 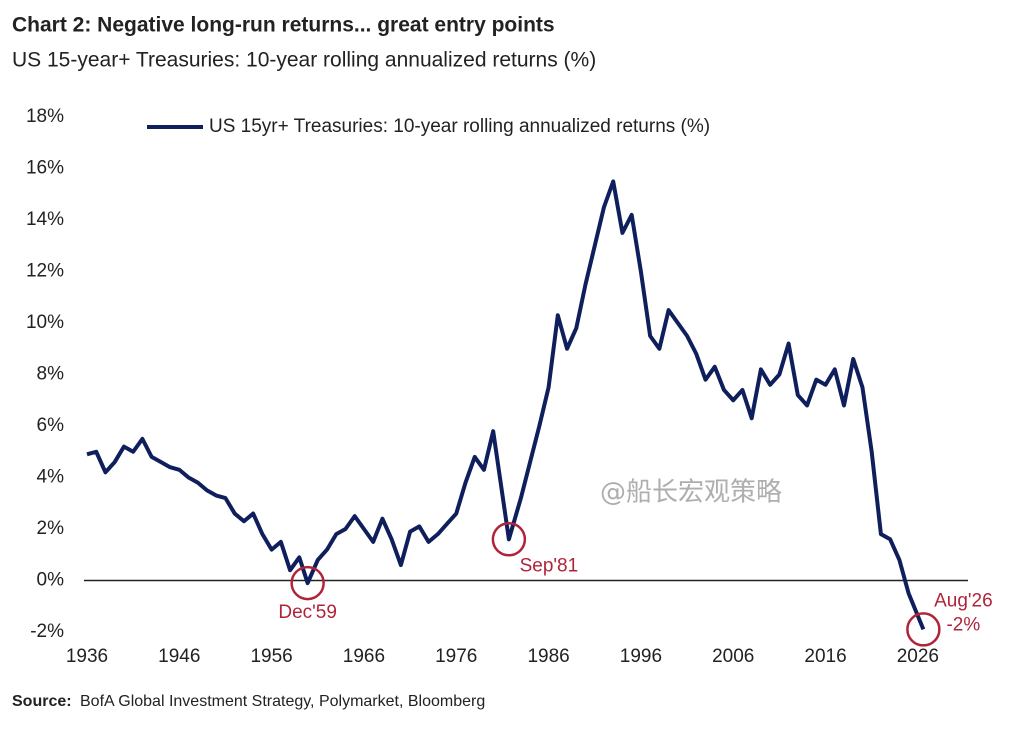 What do you see at coordinates (42, 701) in the screenshot?
I see `source-label: Source:` at bounding box center [42, 701].